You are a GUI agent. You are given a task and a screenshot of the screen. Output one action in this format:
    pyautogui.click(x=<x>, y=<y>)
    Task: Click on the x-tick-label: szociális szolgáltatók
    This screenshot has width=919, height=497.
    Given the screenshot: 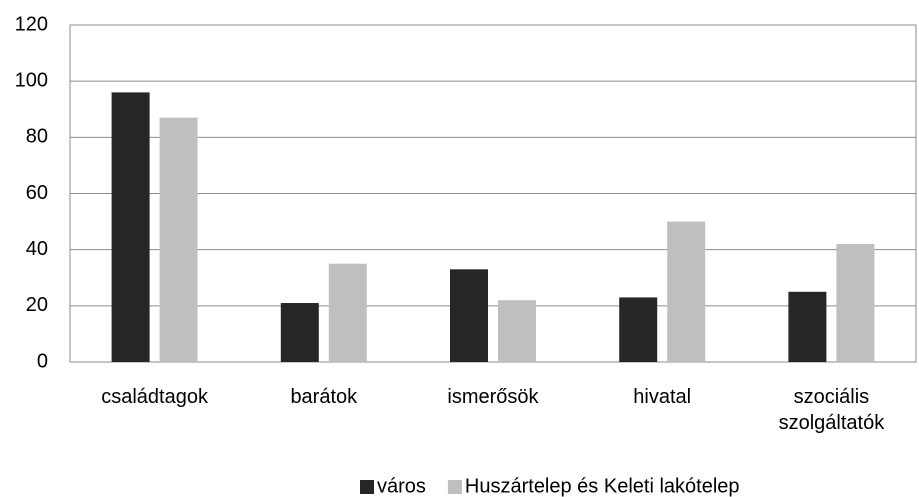 What is the action you would take?
    pyautogui.click(x=831, y=410)
    